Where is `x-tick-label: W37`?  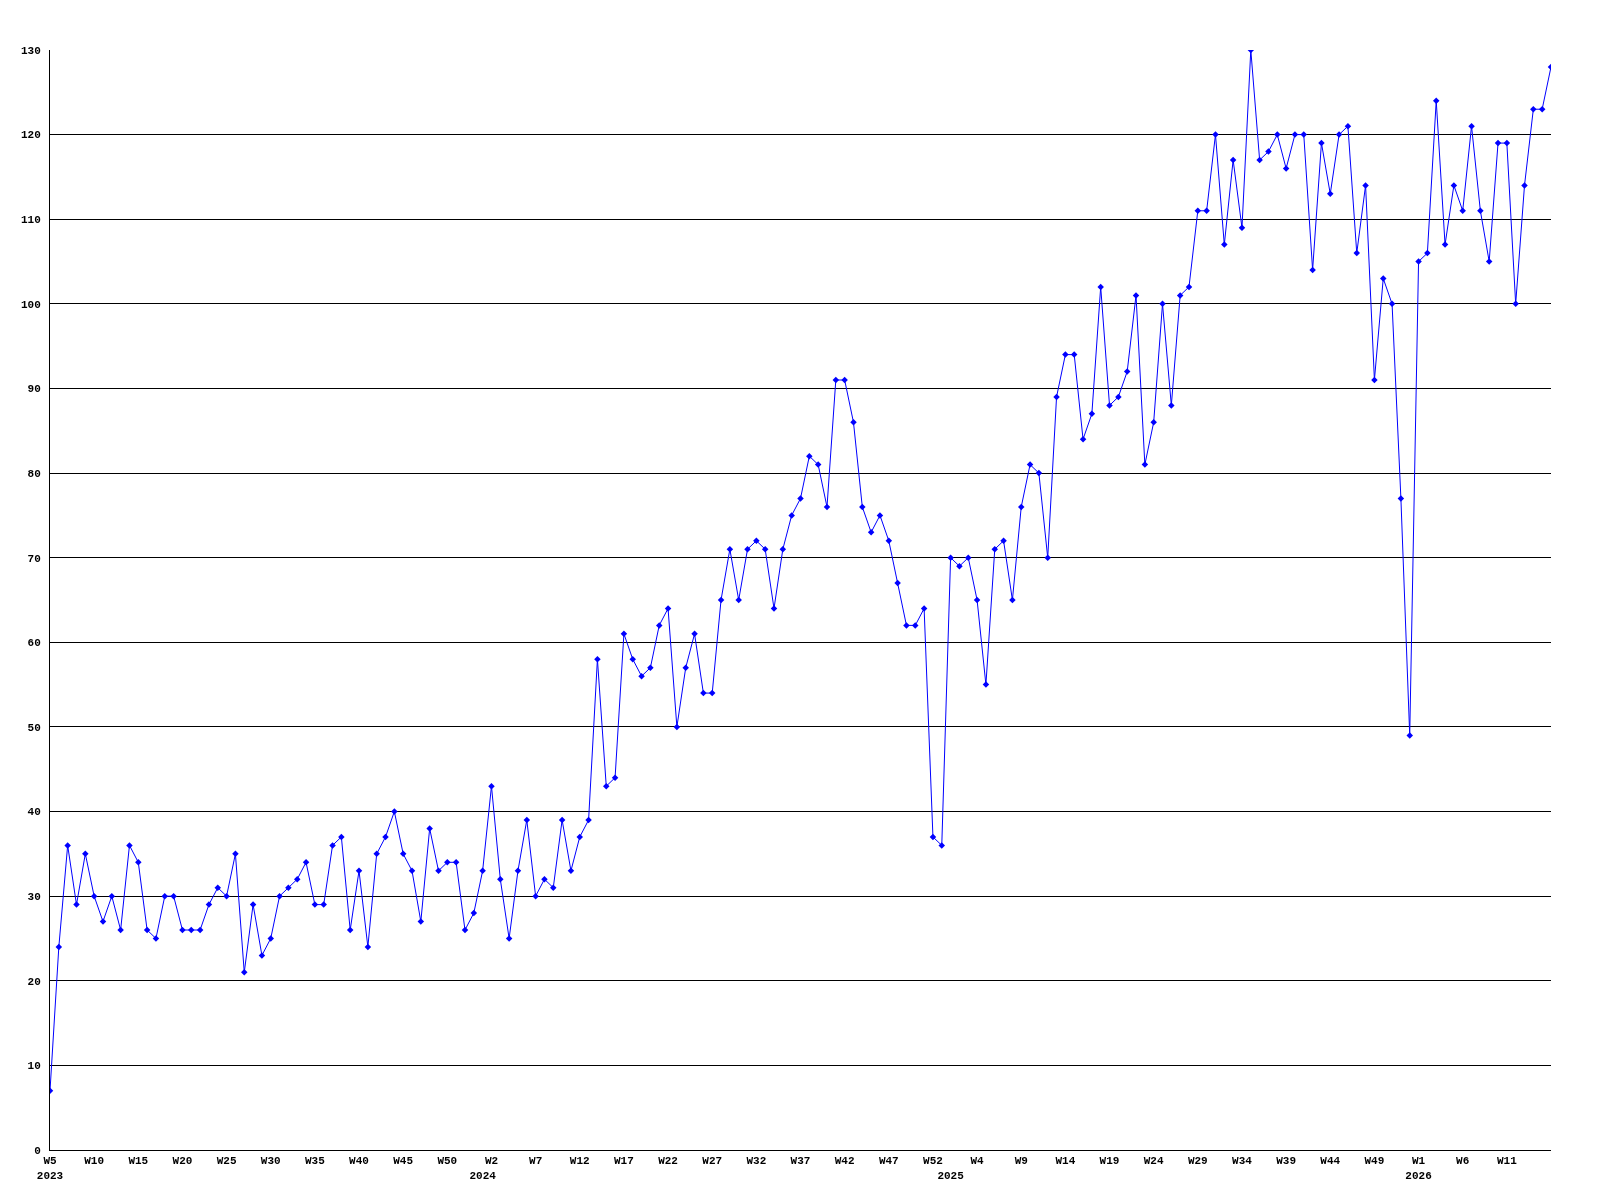
x-tick-label: W37 is located at coordinates (800, 1161).